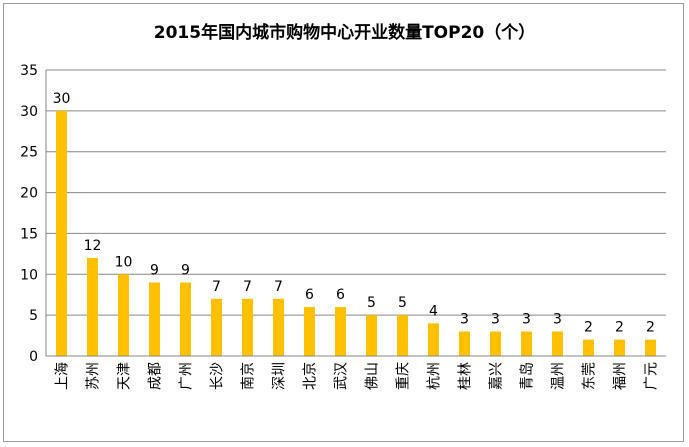 The width and height of the screenshot is (689, 447). What do you see at coordinates (590, 376) in the screenshot?
I see `x-tick-label: 东莞` at bounding box center [590, 376].